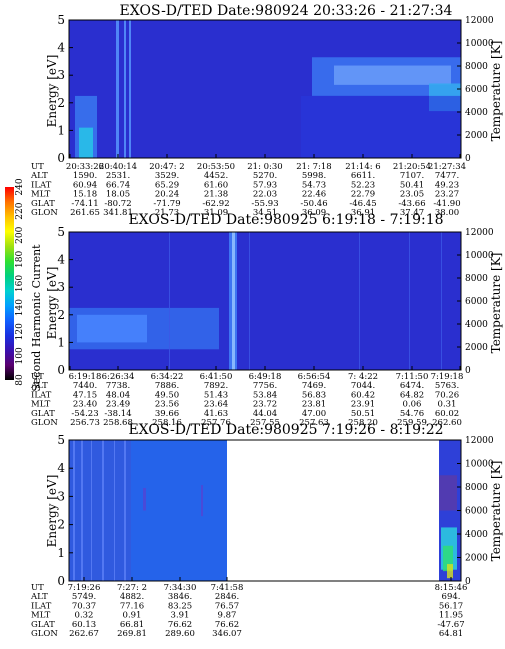 The width and height of the screenshot is (505, 649). What do you see at coordinates (167, 176) in the screenshot?
I see `ephemeris-value: 3529.` at bounding box center [167, 176].